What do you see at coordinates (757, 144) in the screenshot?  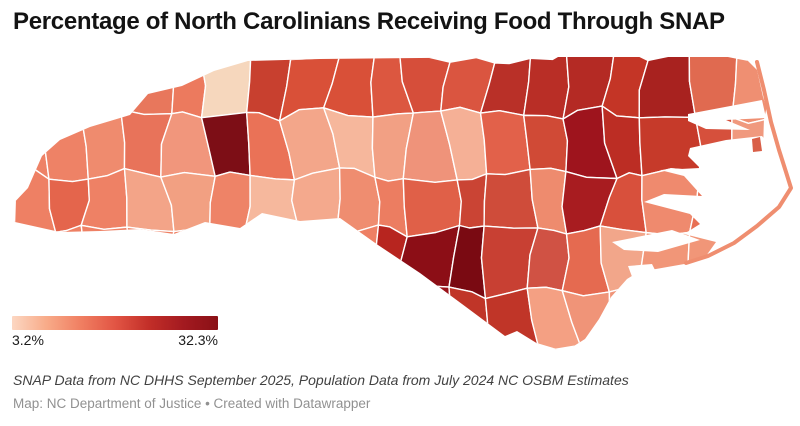 I see `island-shape` at bounding box center [757, 144].